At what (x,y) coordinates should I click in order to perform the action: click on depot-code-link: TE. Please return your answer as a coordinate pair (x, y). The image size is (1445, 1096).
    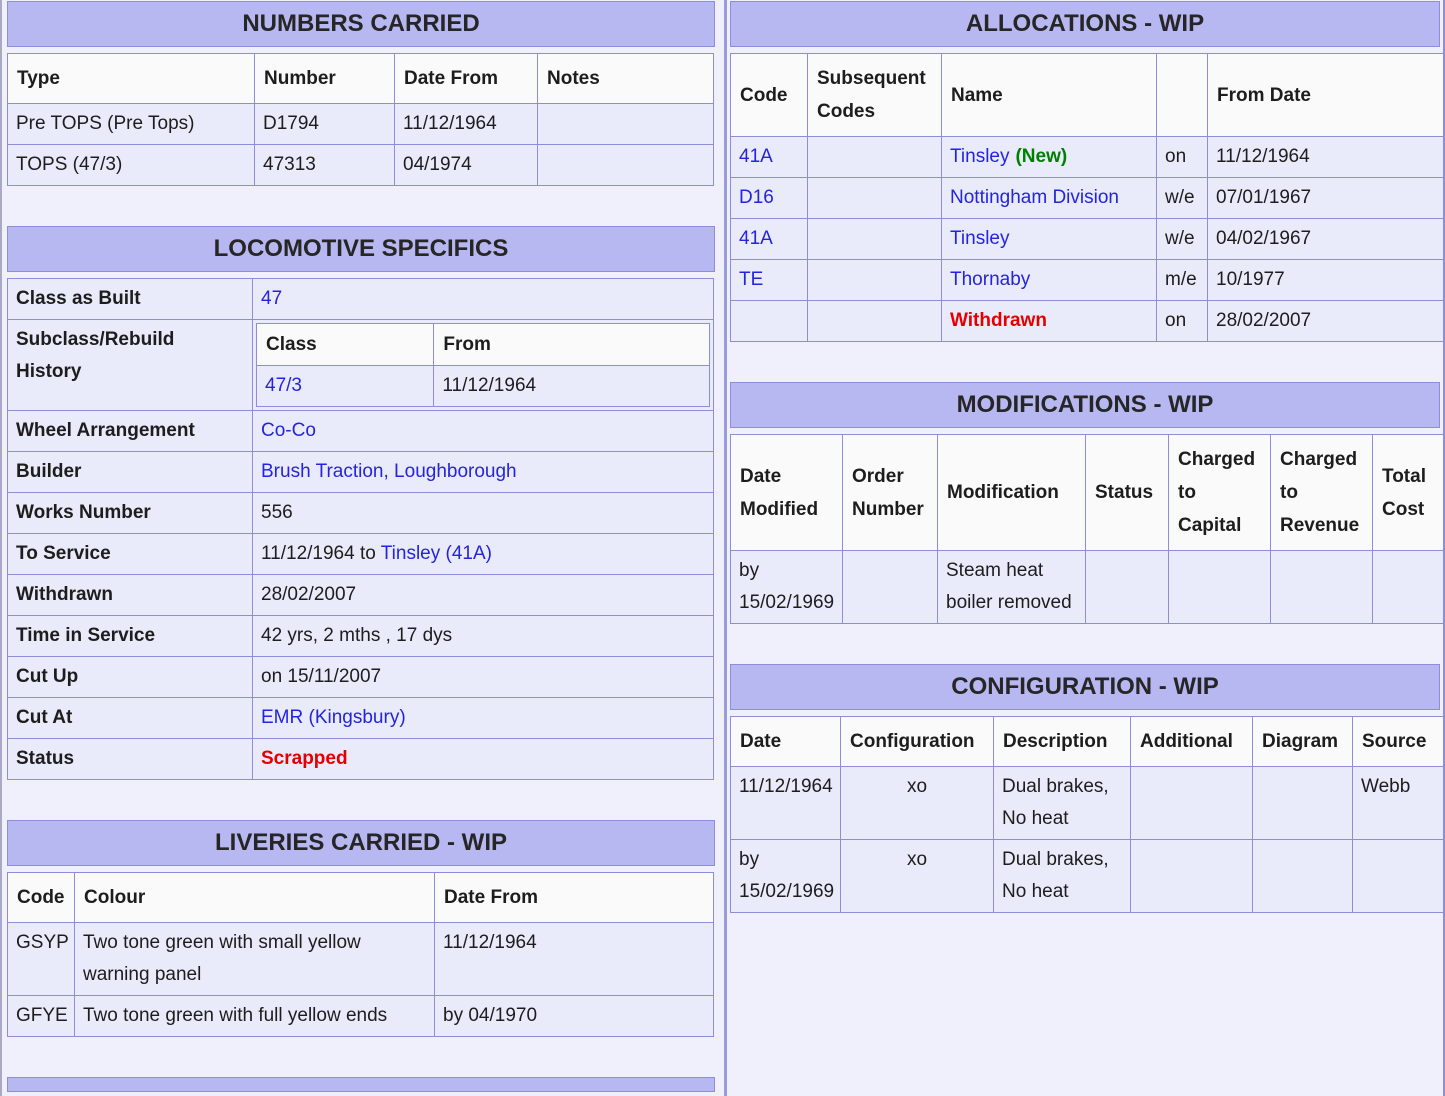
    Looking at the image, I should click on (751, 279).